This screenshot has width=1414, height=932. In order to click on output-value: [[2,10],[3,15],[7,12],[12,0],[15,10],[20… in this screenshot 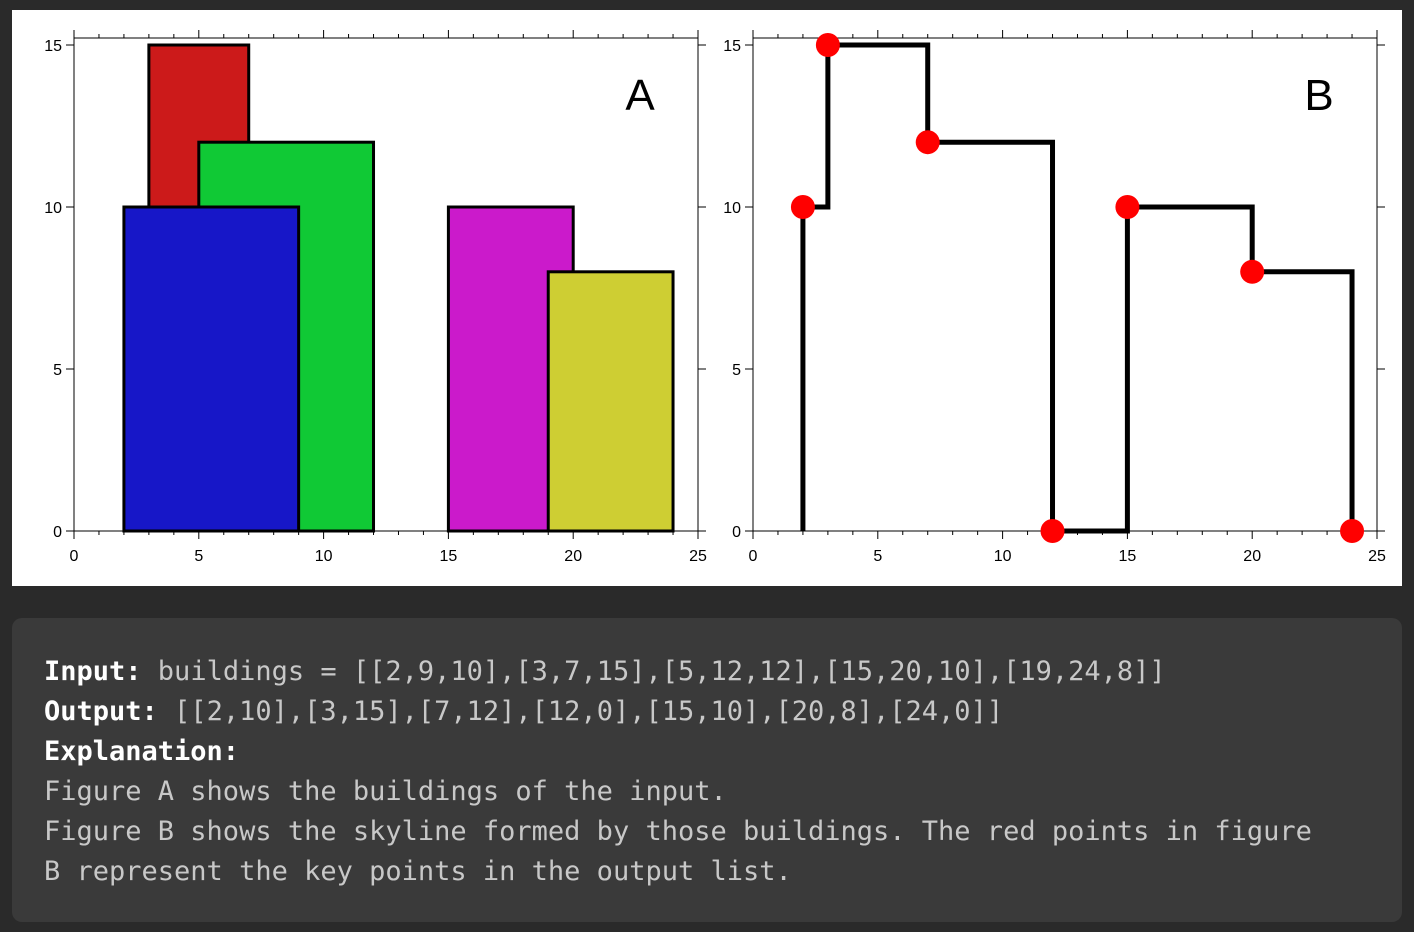, I will do `click(580, 711)`.